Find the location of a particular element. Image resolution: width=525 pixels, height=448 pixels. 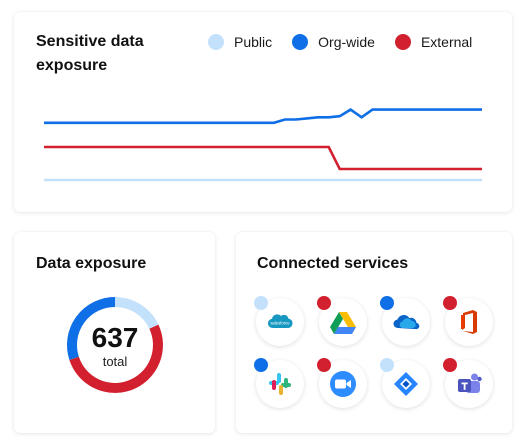

jira-icon is located at coordinates (406, 384).